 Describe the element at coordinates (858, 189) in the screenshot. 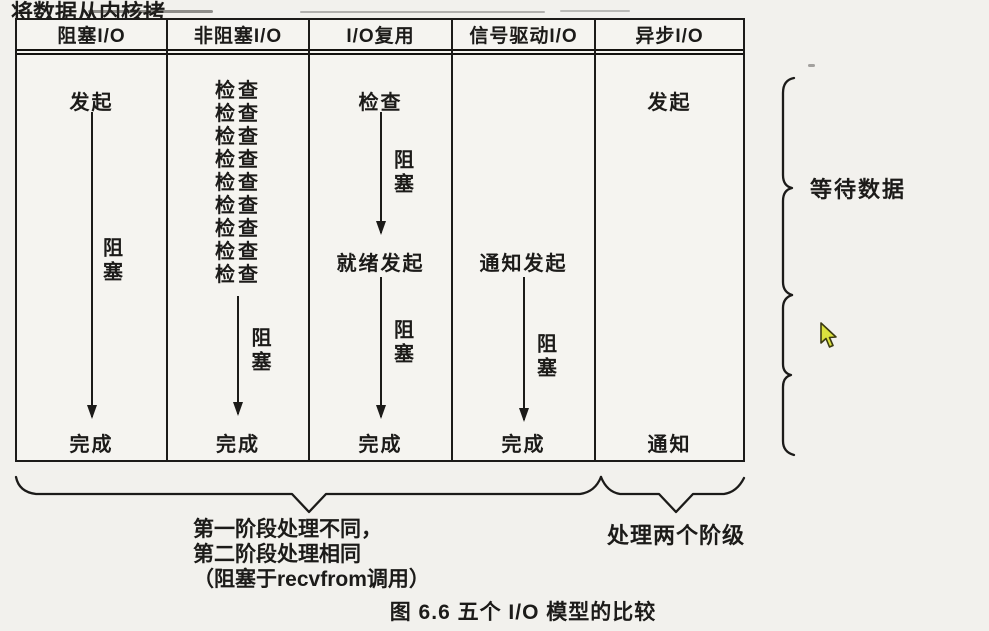

I see `wait-data-label: 等待数据` at that location.